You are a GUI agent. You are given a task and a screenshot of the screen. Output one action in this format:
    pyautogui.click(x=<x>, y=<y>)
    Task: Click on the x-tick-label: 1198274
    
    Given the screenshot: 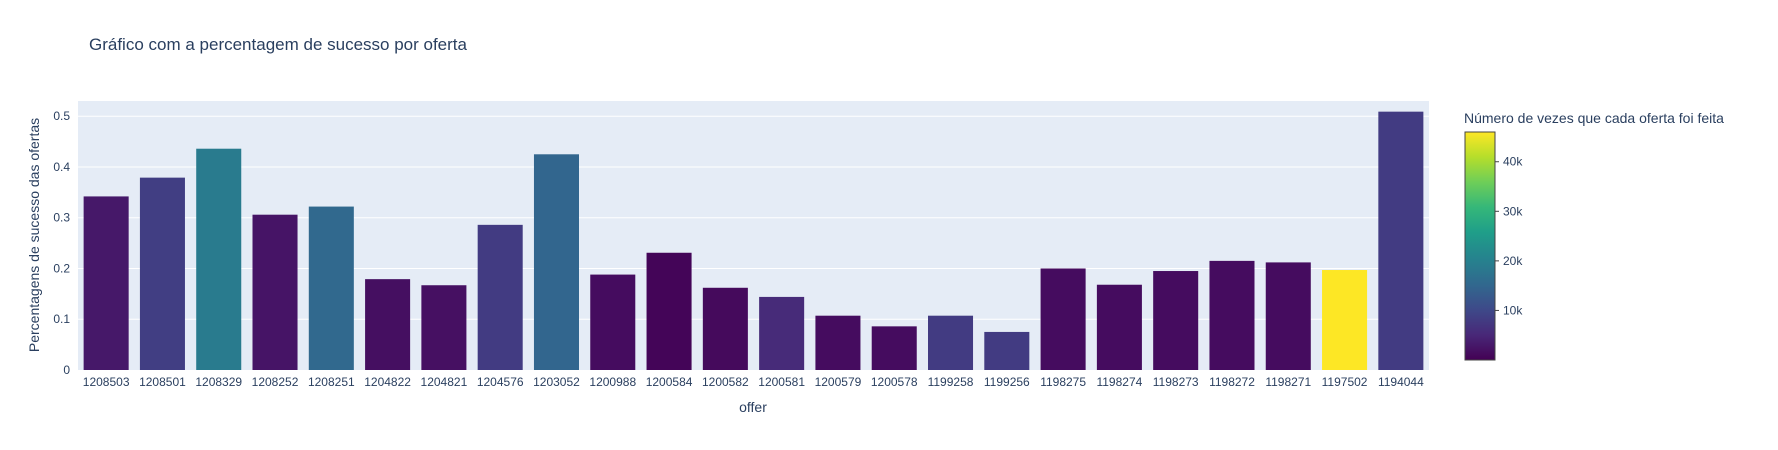 What is the action you would take?
    pyautogui.click(x=1119, y=382)
    